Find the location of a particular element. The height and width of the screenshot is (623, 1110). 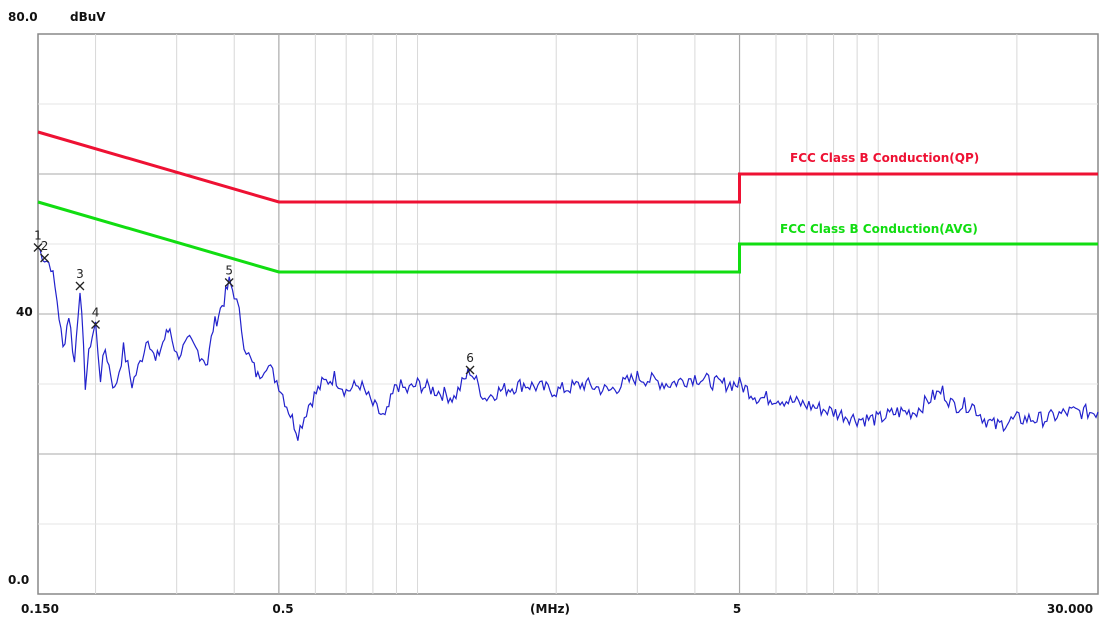

y-tick-label-0: 0.0 is located at coordinates (18, 580).